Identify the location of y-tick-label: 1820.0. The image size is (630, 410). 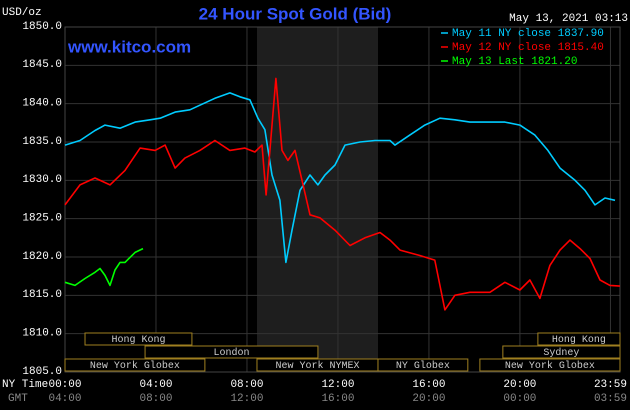
(42, 257).